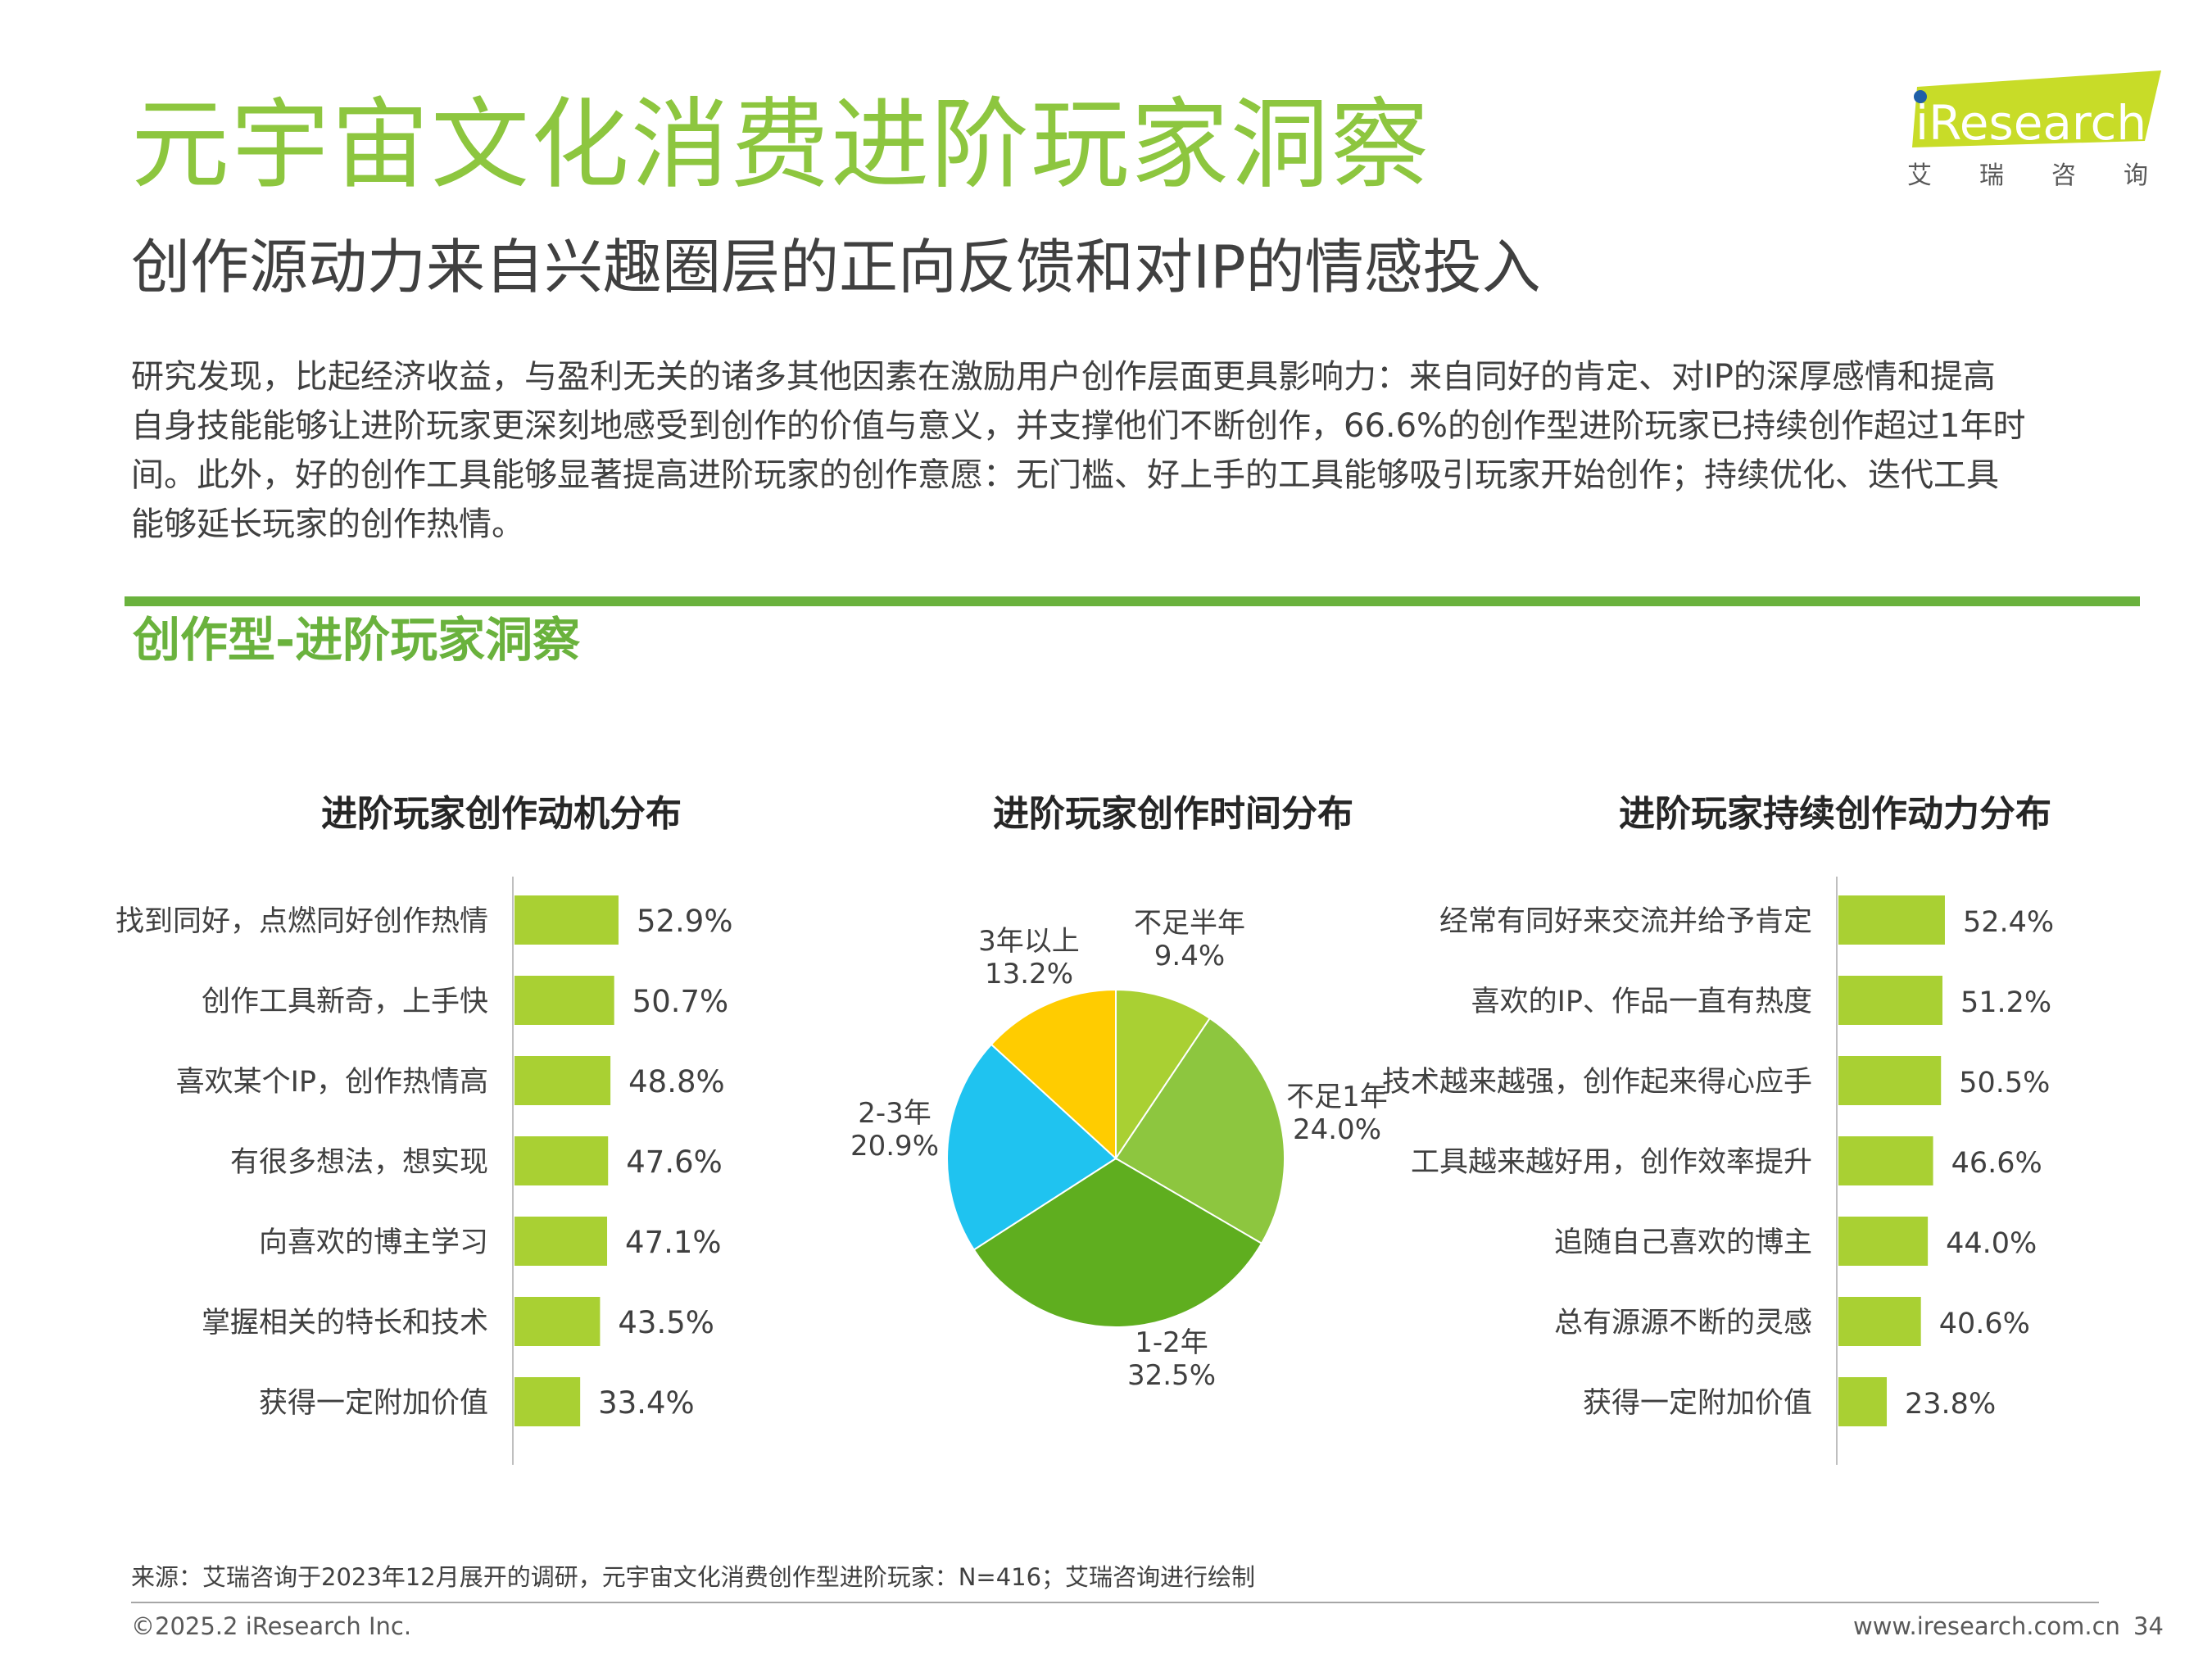 The image size is (2212, 1659). What do you see at coordinates (2148, 1626) in the screenshot?
I see `page-number: 34` at bounding box center [2148, 1626].